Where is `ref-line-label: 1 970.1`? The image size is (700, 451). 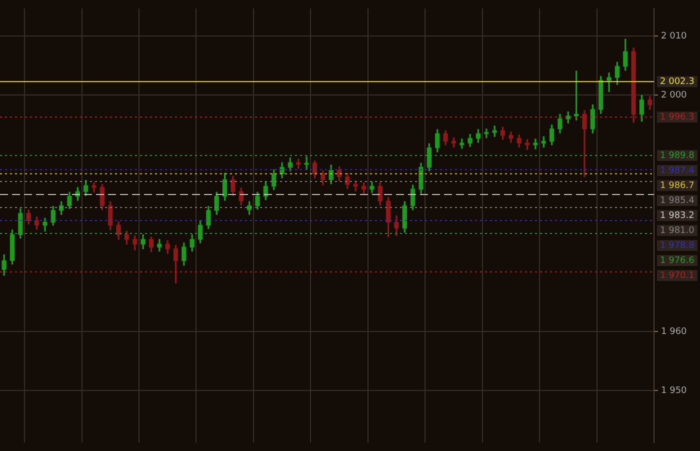
ref-line-label: 1 970.1 is located at coordinates (677, 275).